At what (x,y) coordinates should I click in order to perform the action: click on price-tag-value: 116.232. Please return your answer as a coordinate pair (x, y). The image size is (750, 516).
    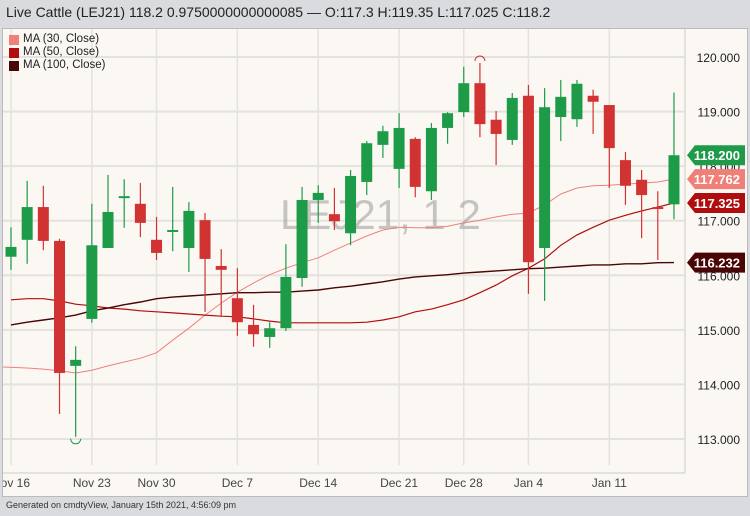
    Looking at the image, I should click on (717, 263).